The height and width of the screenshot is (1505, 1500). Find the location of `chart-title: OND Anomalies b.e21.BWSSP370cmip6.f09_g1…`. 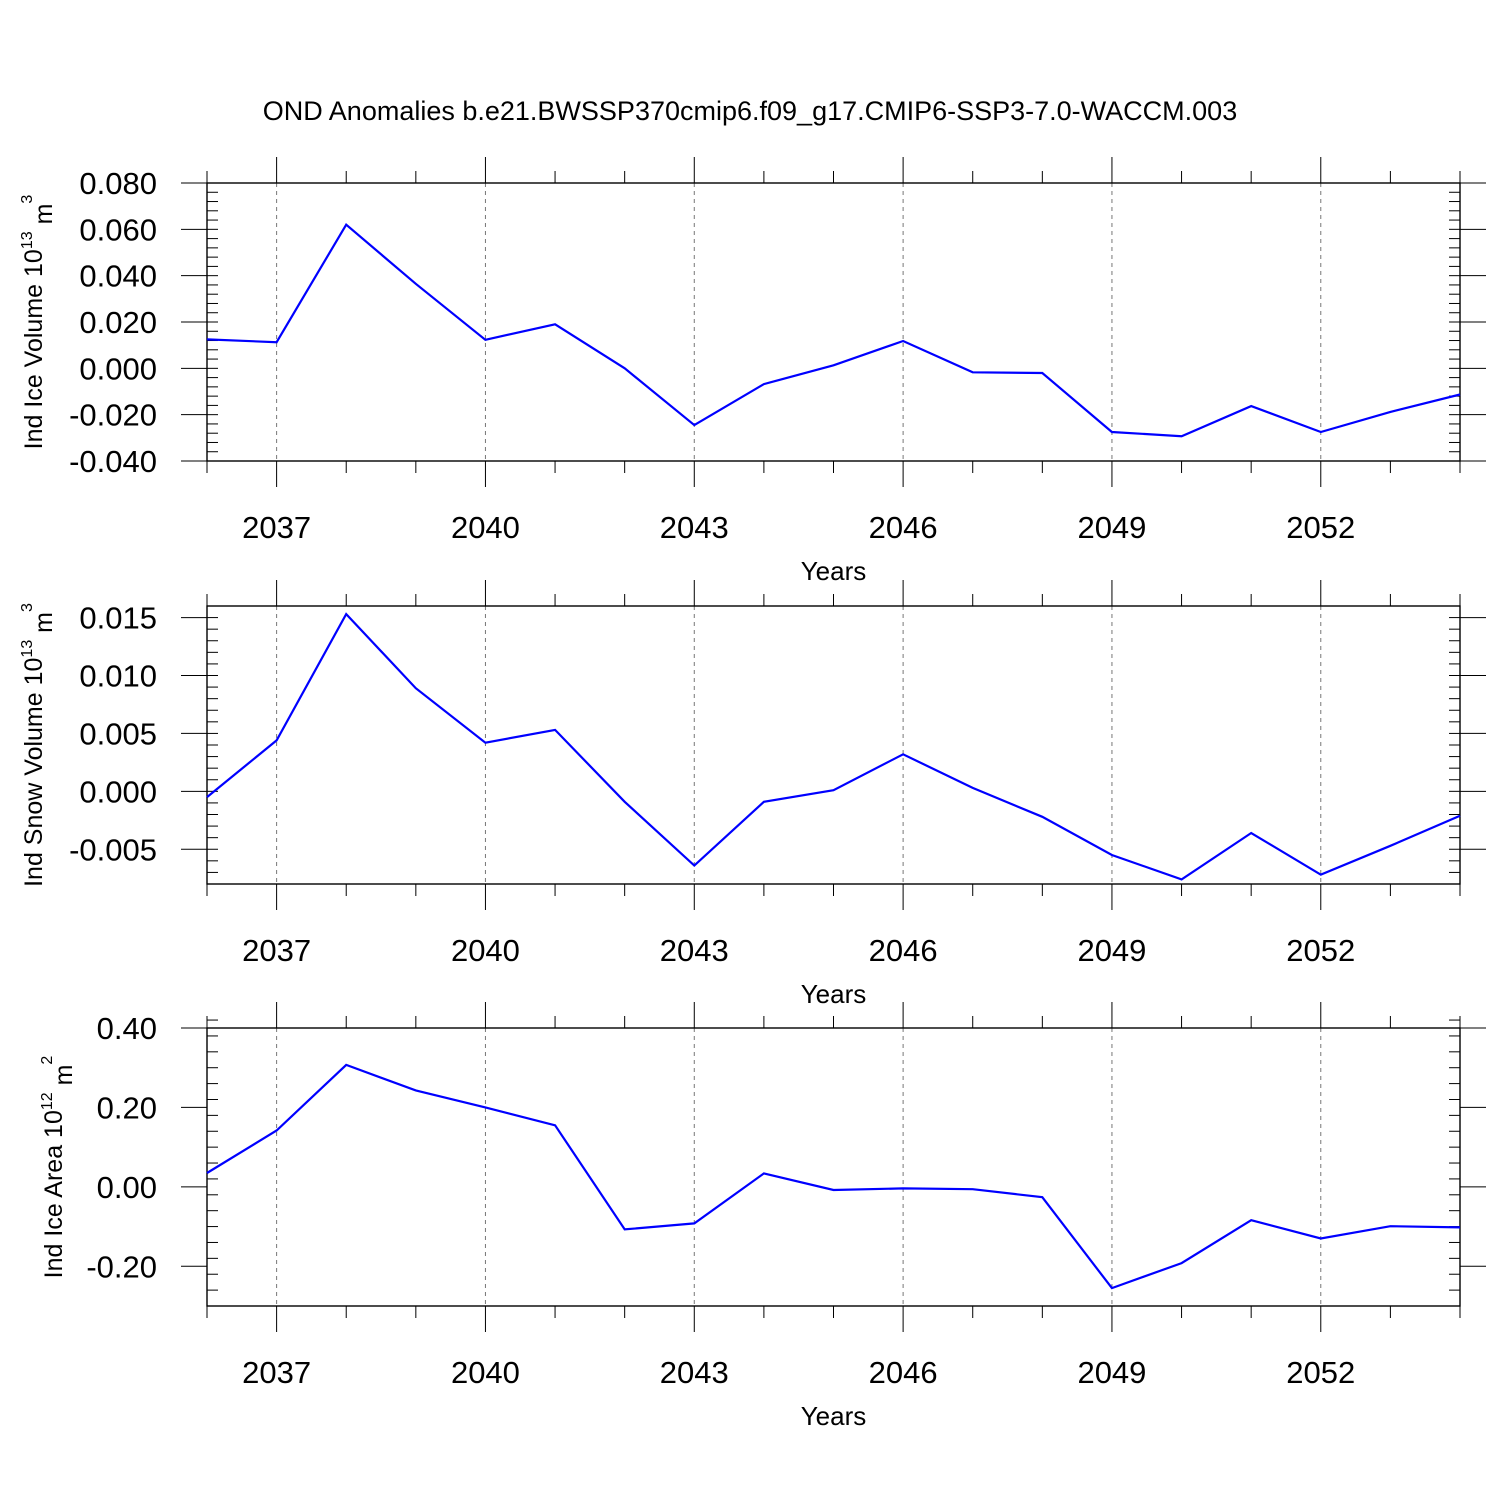

chart-title: OND Anomalies b.e21.BWSSP370cmip6.f09_g1… is located at coordinates (750, 111).